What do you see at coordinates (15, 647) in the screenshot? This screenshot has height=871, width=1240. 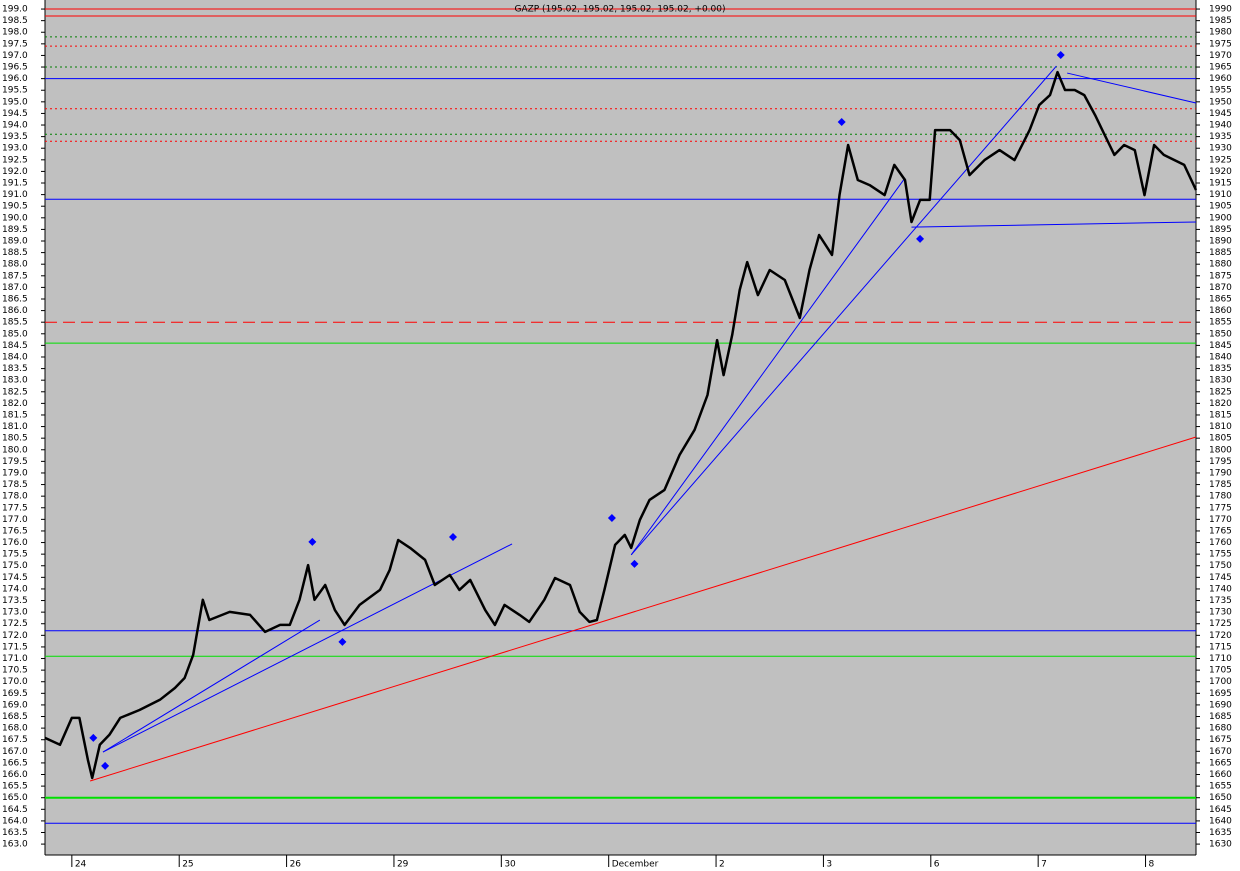 I see `y-tick-label: 171.5` at bounding box center [15, 647].